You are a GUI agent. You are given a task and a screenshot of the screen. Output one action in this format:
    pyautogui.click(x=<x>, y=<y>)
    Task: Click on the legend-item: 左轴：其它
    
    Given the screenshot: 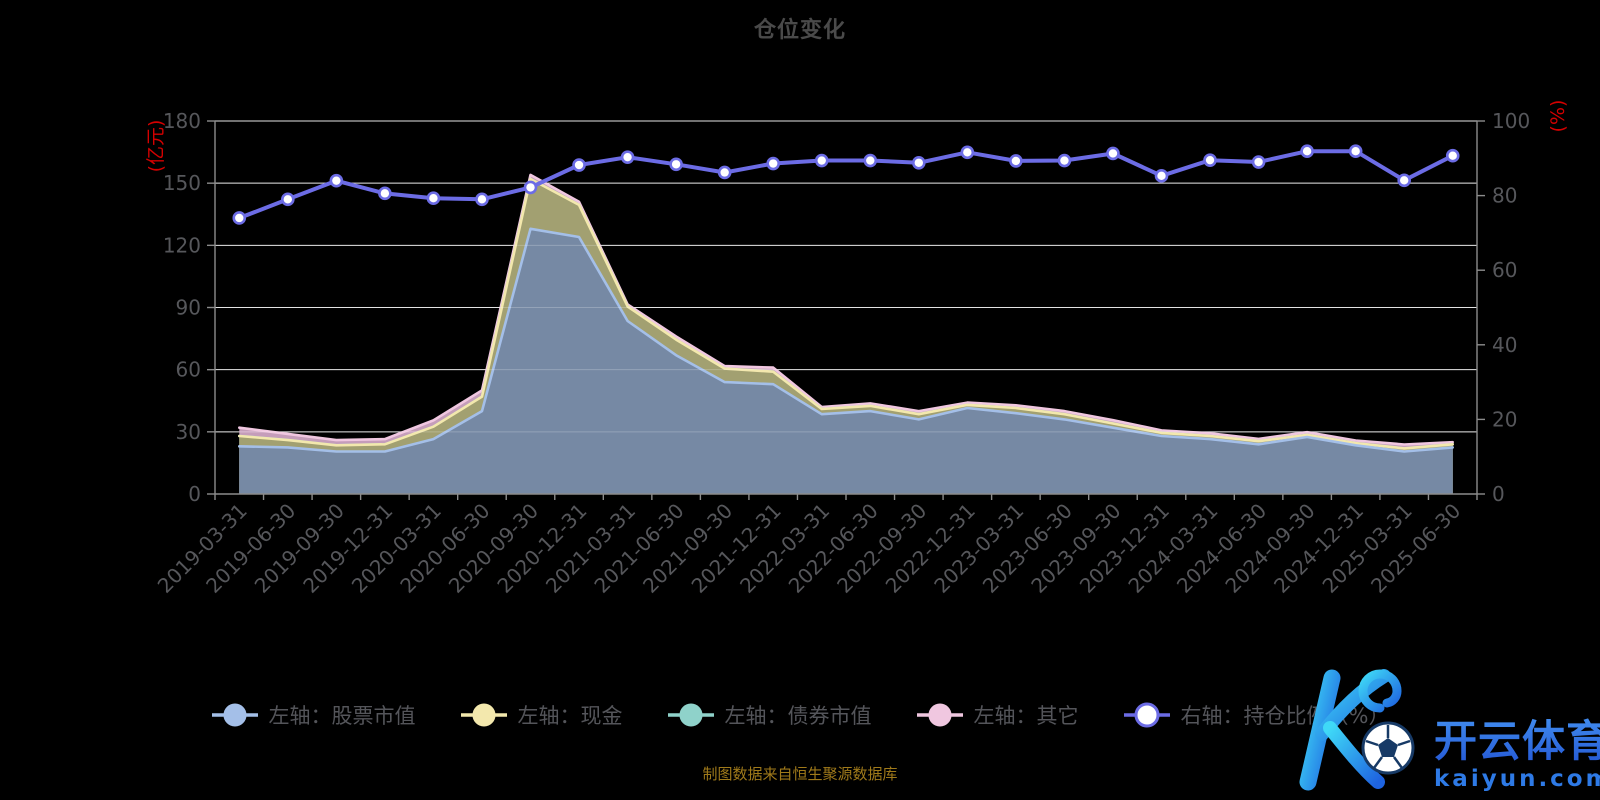 What is the action you would take?
    pyautogui.click(x=997, y=715)
    